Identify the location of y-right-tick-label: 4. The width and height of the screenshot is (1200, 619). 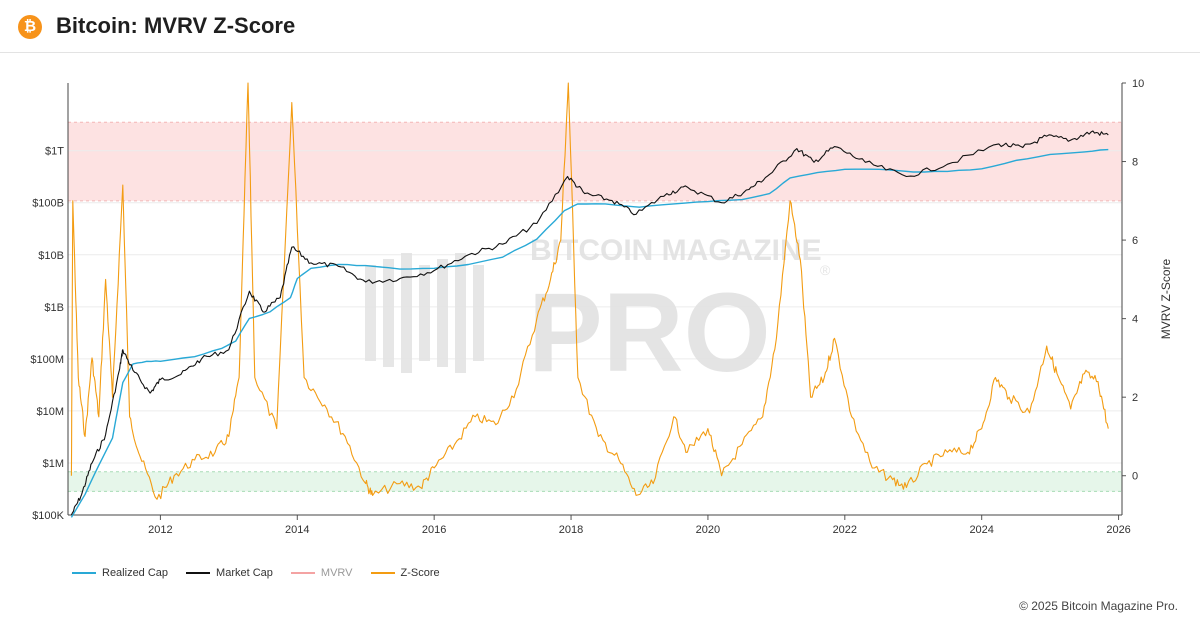
(1135, 320).